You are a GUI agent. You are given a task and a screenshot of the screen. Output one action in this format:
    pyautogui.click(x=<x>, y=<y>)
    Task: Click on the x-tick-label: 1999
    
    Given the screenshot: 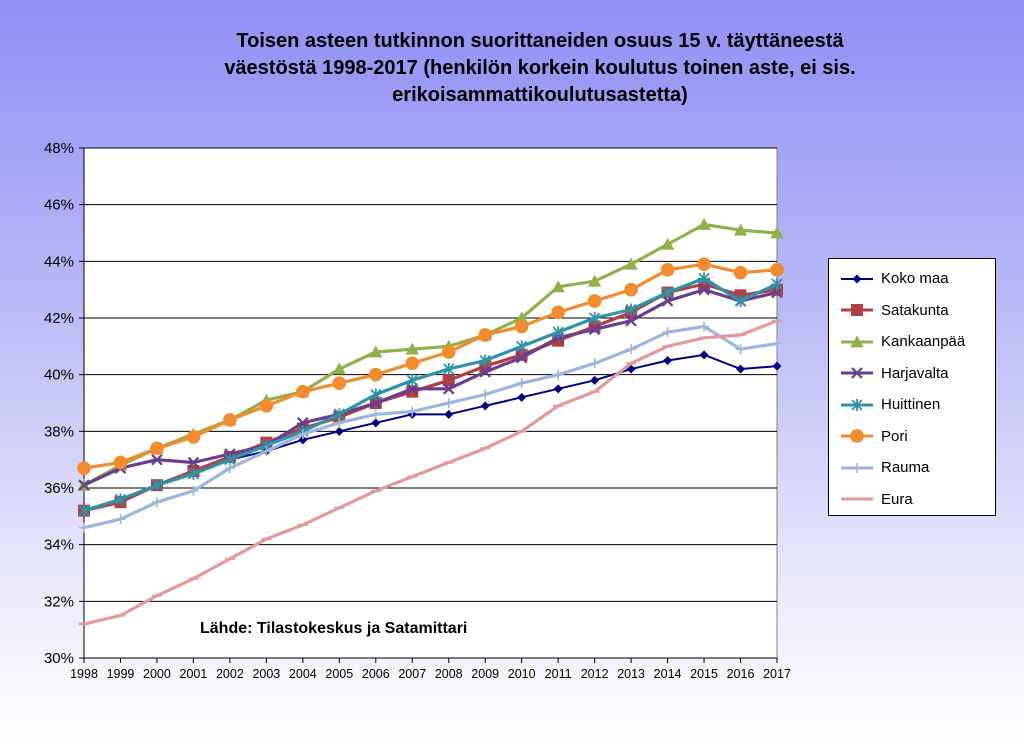 What is the action you would take?
    pyautogui.click(x=121, y=674)
    